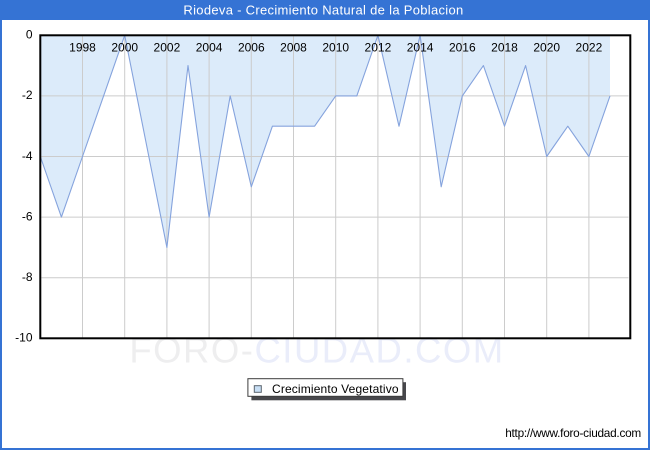  What do you see at coordinates (462, 48) in the screenshot?
I see `svg-text: 2016` at bounding box center [462, 48].